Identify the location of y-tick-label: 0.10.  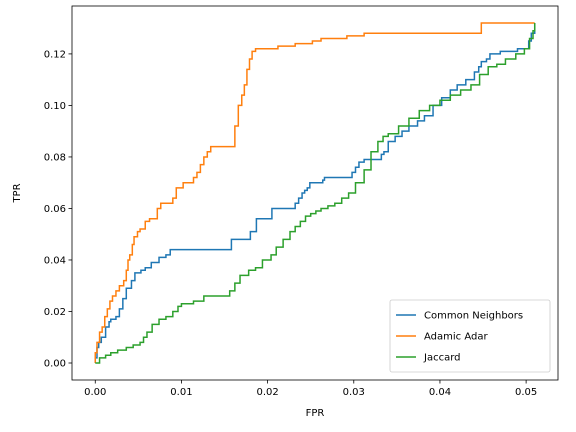
(55, 106).